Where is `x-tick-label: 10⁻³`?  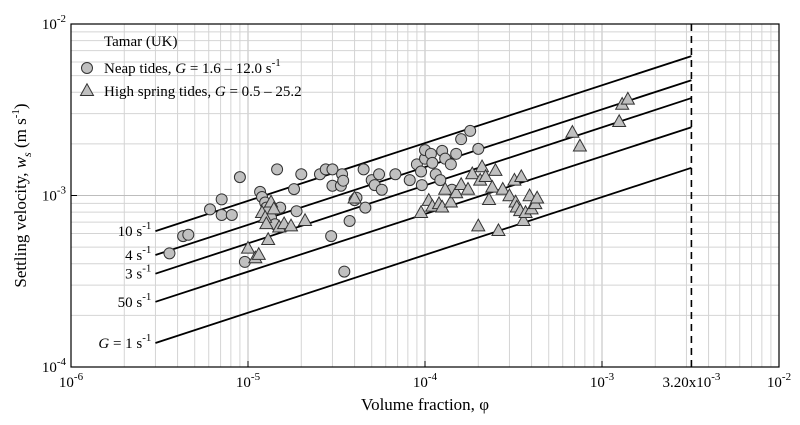
x-tick-label: 10⁻³ is located at coordinates (602, 381).